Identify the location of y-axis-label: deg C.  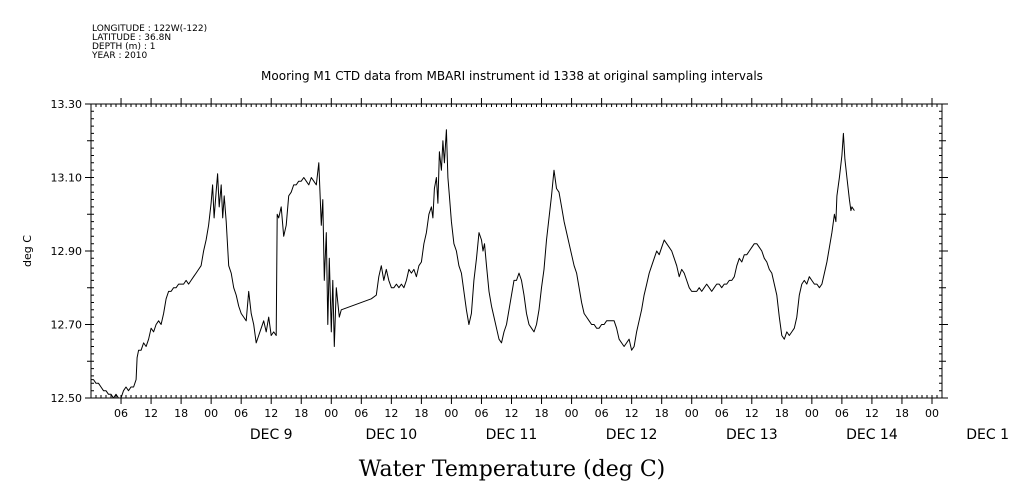
(27, 251).